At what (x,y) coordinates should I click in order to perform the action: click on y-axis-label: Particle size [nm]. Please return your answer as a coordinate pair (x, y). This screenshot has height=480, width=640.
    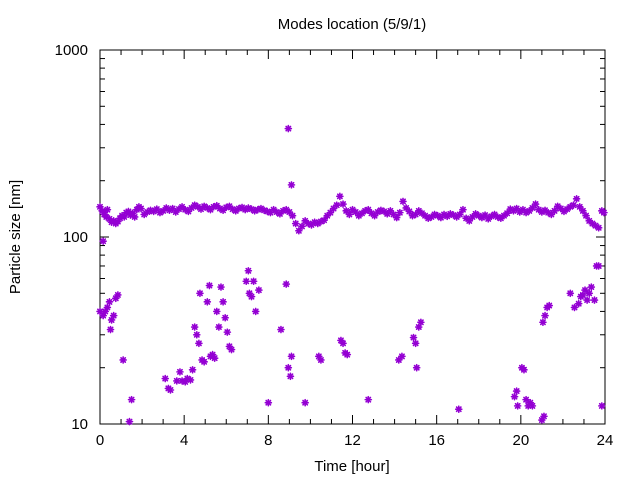
    Looking at the image, I should click on (15, 237).